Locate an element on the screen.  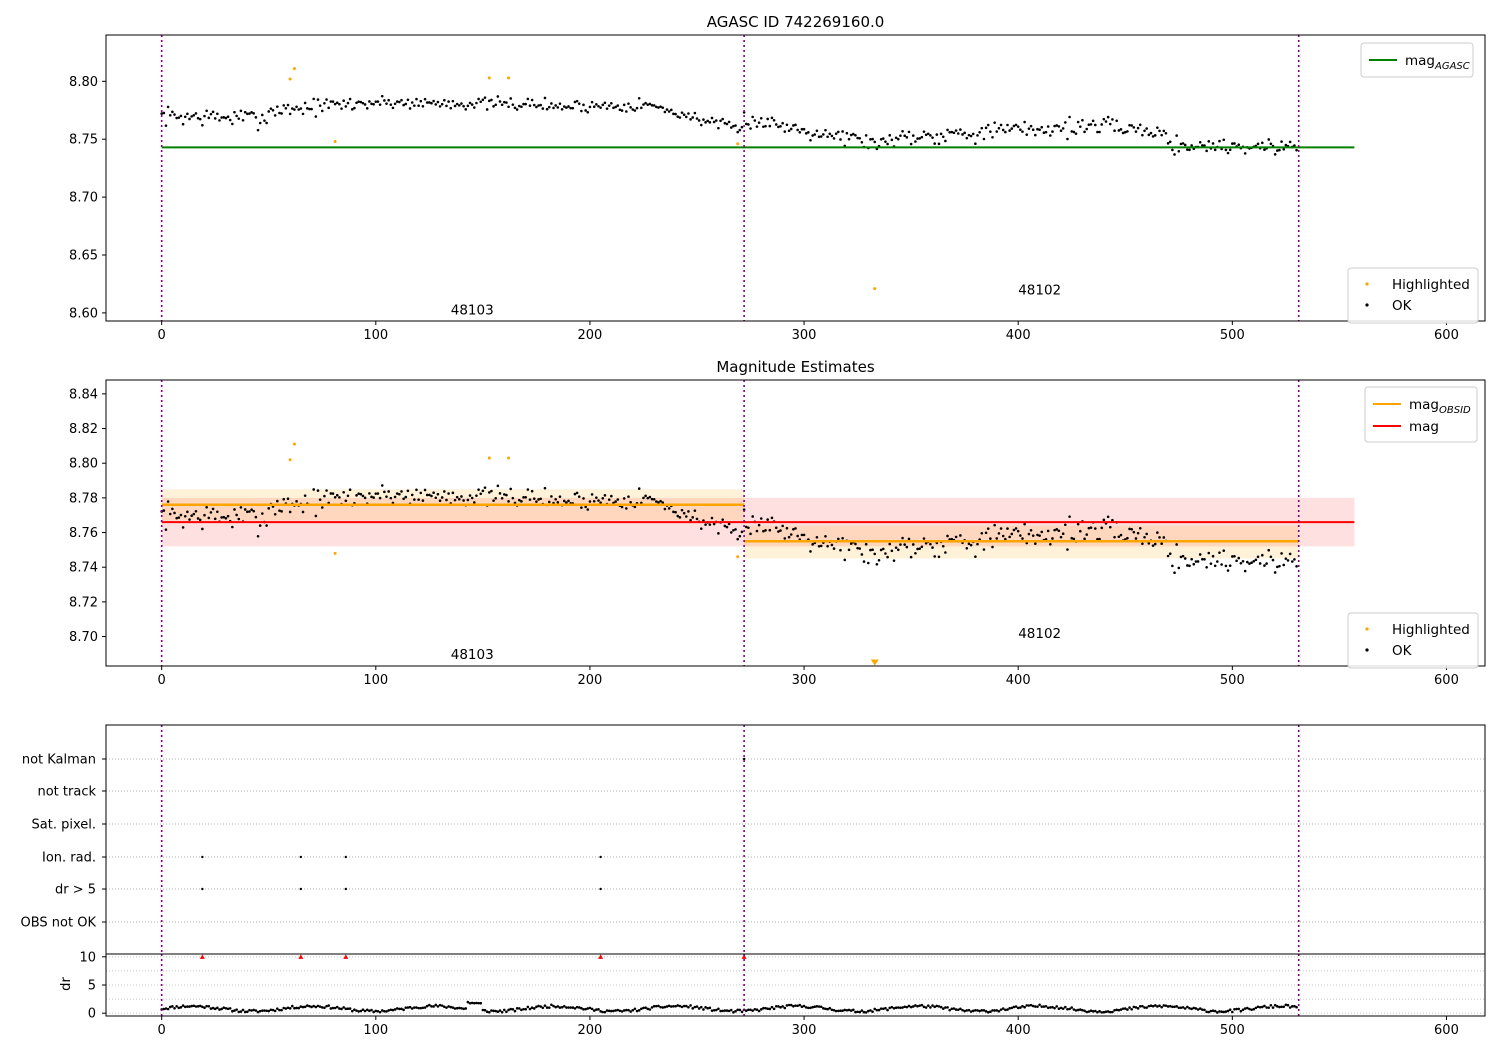
obsid-label: 48103 is located at coordinates (472, 655).